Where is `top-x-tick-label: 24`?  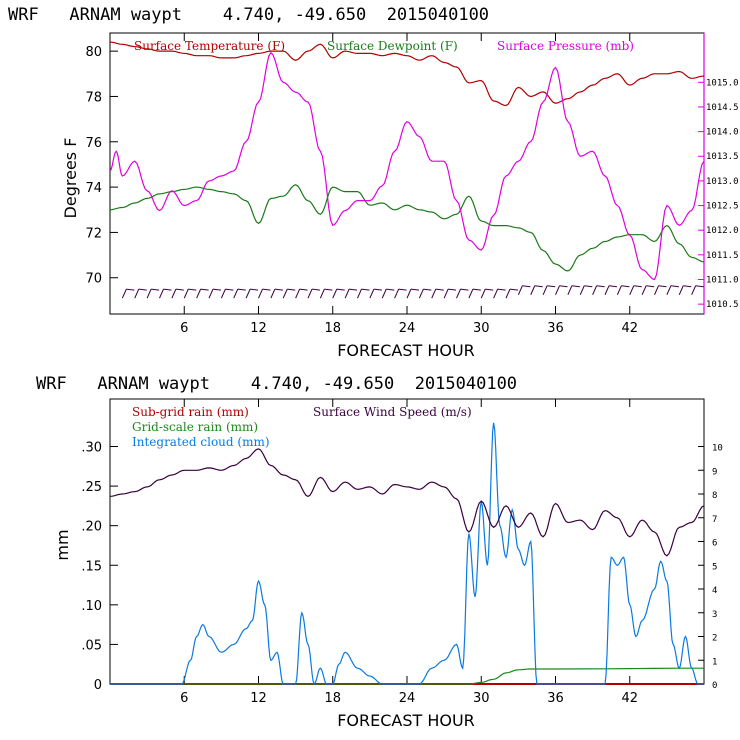
top-x-tick-label: 24 is located at coordinates (407, 328).